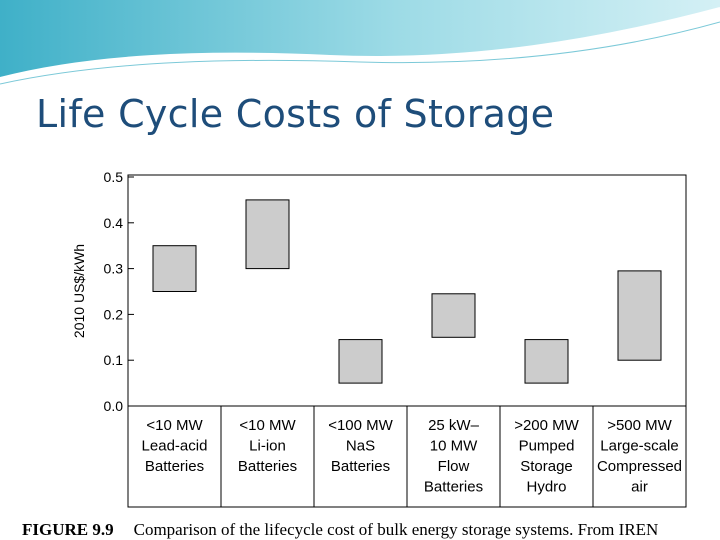  I want to click on y-tick-label: 0.4, so click(114, 223).